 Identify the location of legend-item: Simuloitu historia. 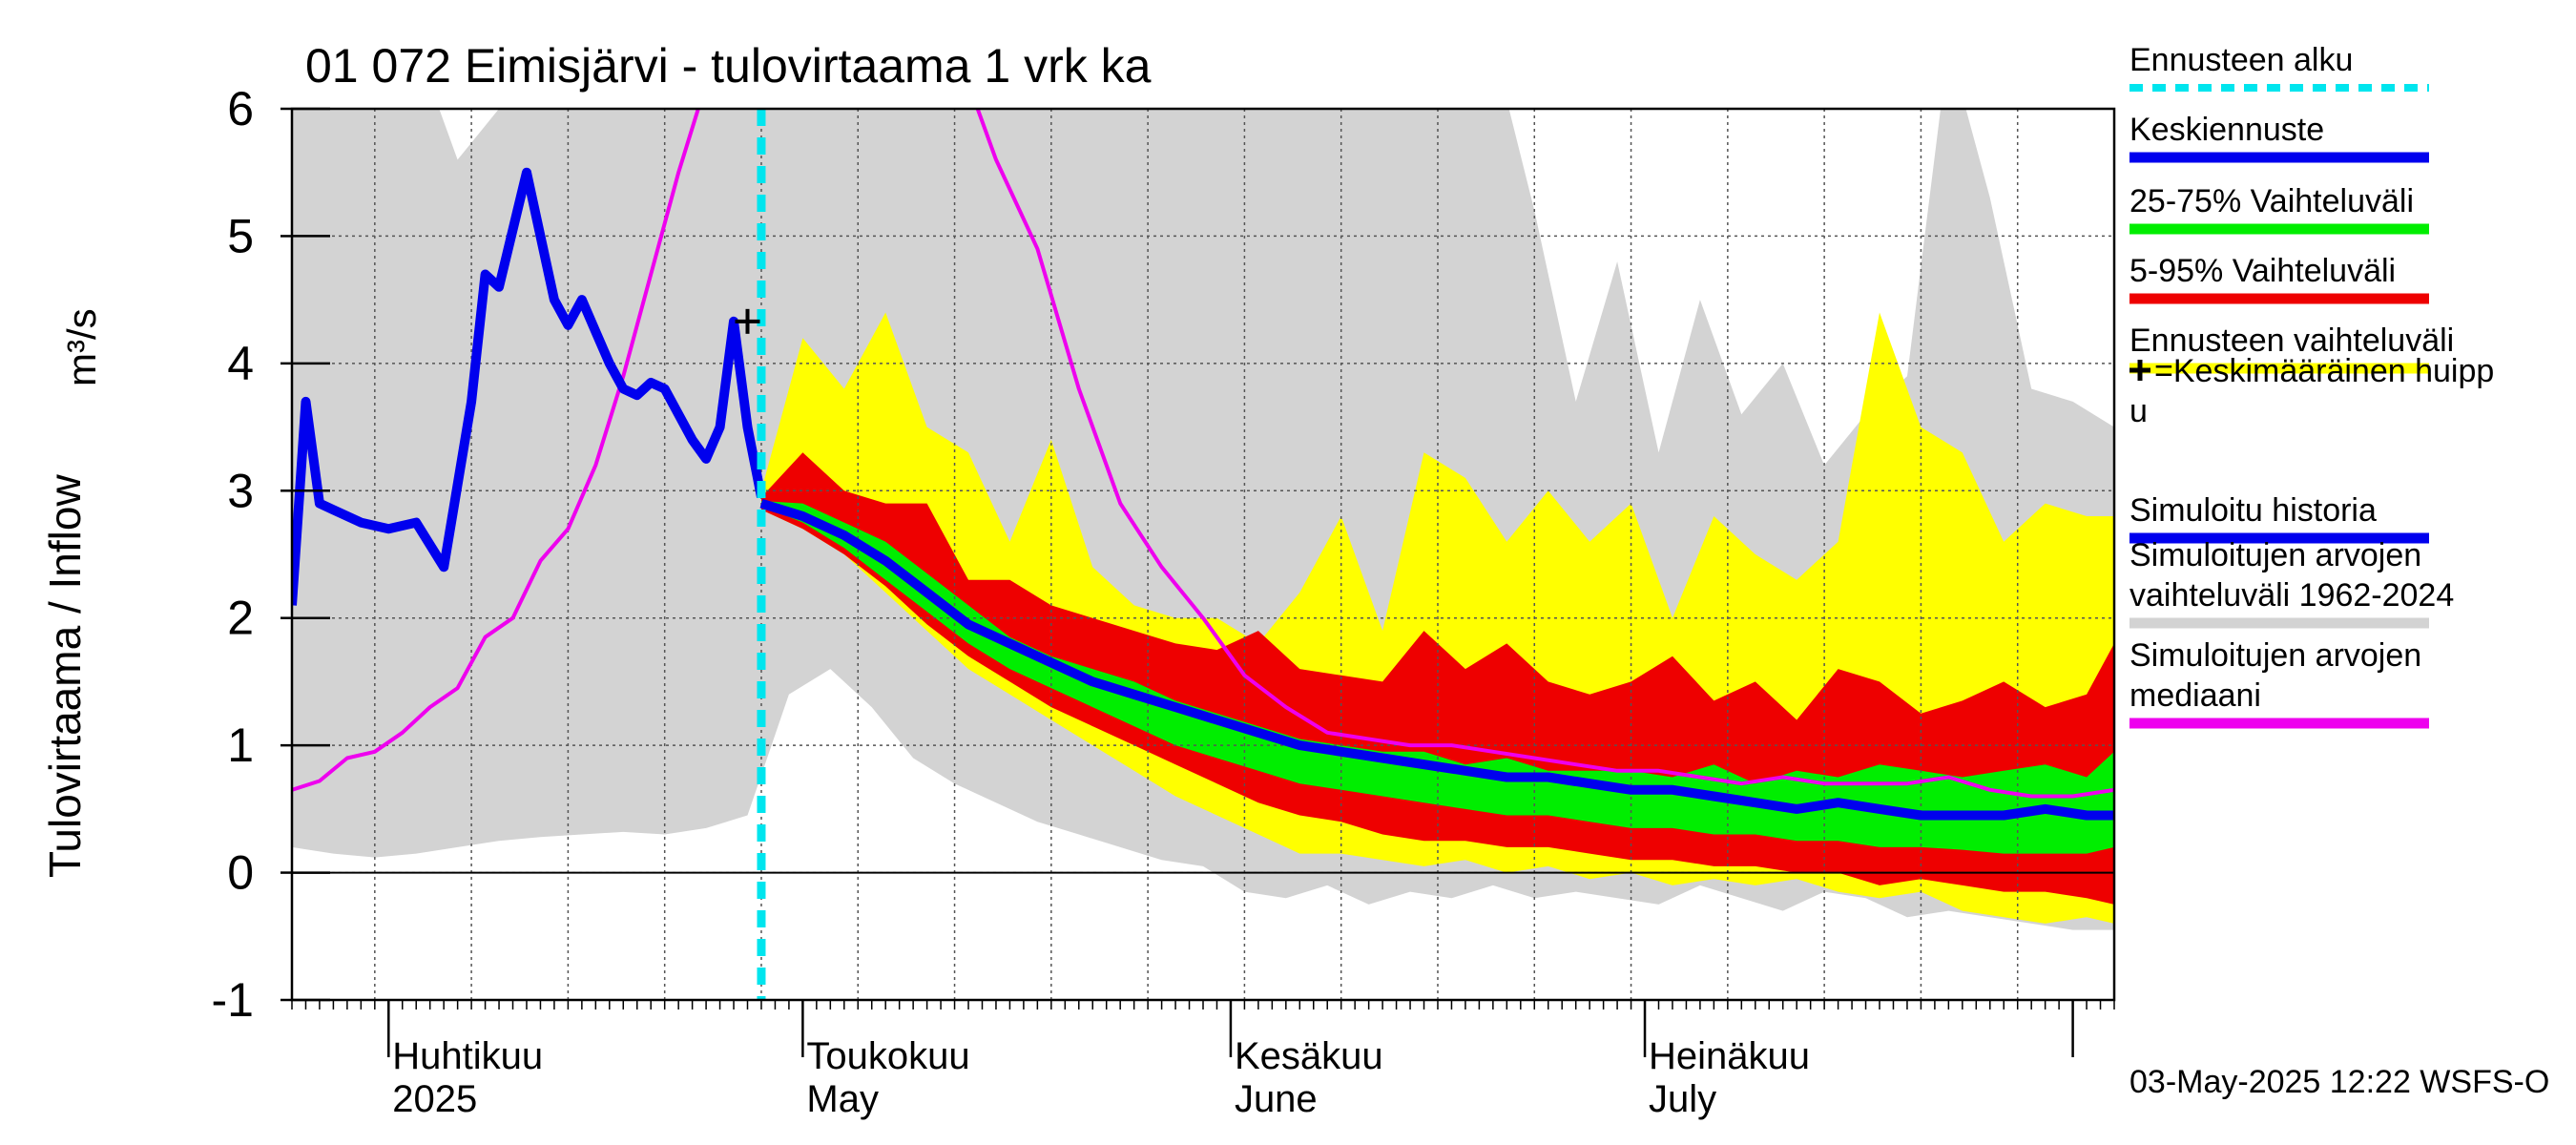
(2279, 518).